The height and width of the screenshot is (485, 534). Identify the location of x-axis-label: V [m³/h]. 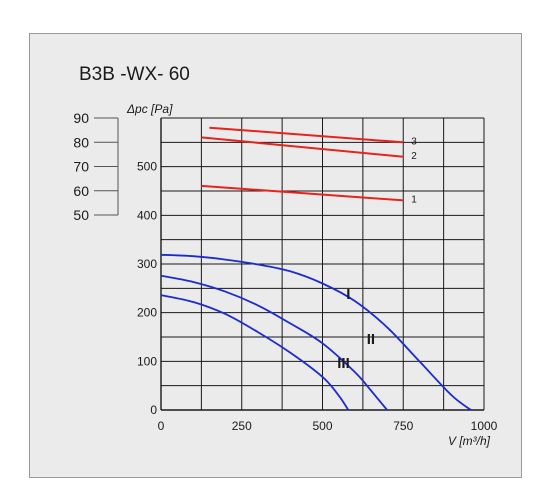
(469, 441).